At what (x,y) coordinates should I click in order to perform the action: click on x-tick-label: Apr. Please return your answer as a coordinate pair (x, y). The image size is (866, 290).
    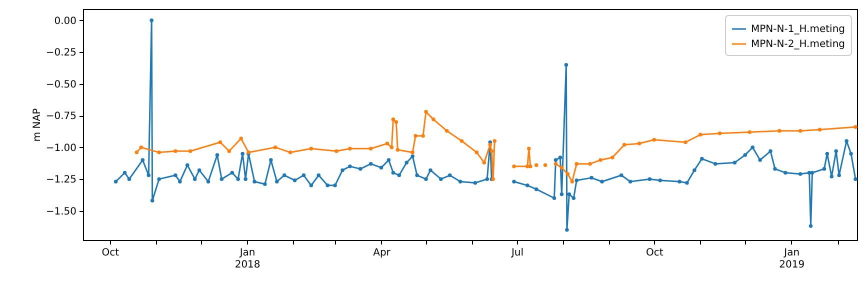
    Looking at the image, I should click on (382, 253).